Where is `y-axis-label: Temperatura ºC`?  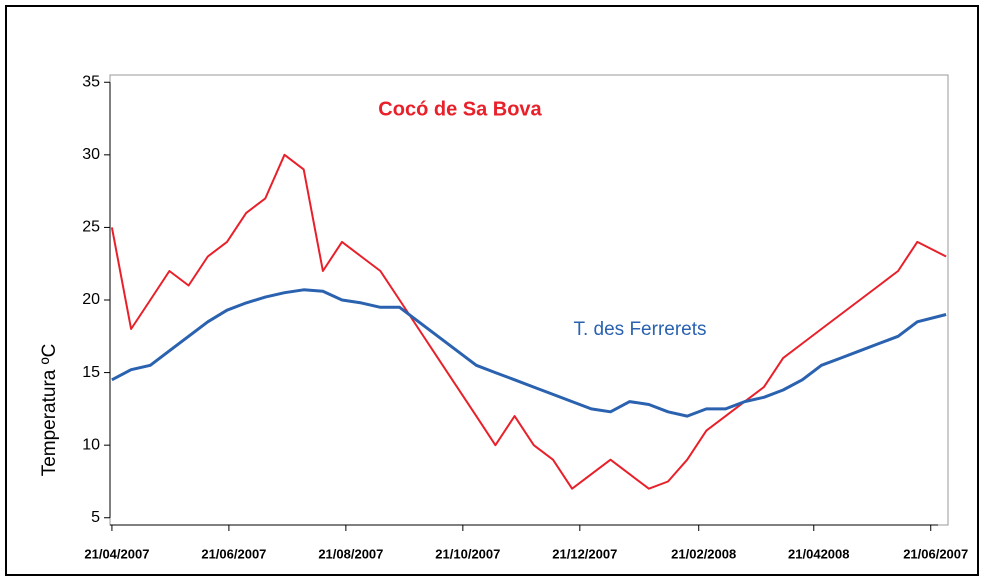
y-axis-label: Temperatura ºC is located at coordinates (49, 410).